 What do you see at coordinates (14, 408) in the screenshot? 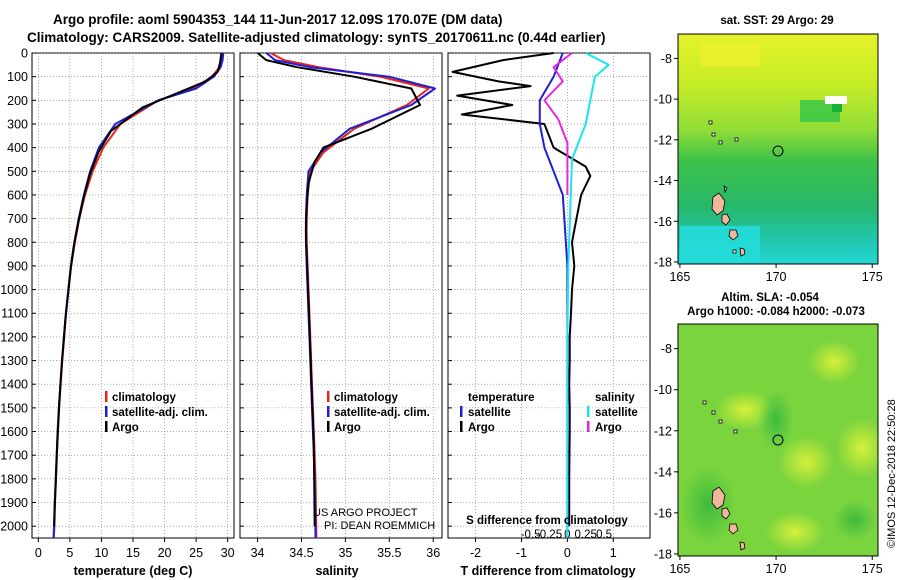
I see `y-tick-label: 1500` at bounding box center [14, 408].